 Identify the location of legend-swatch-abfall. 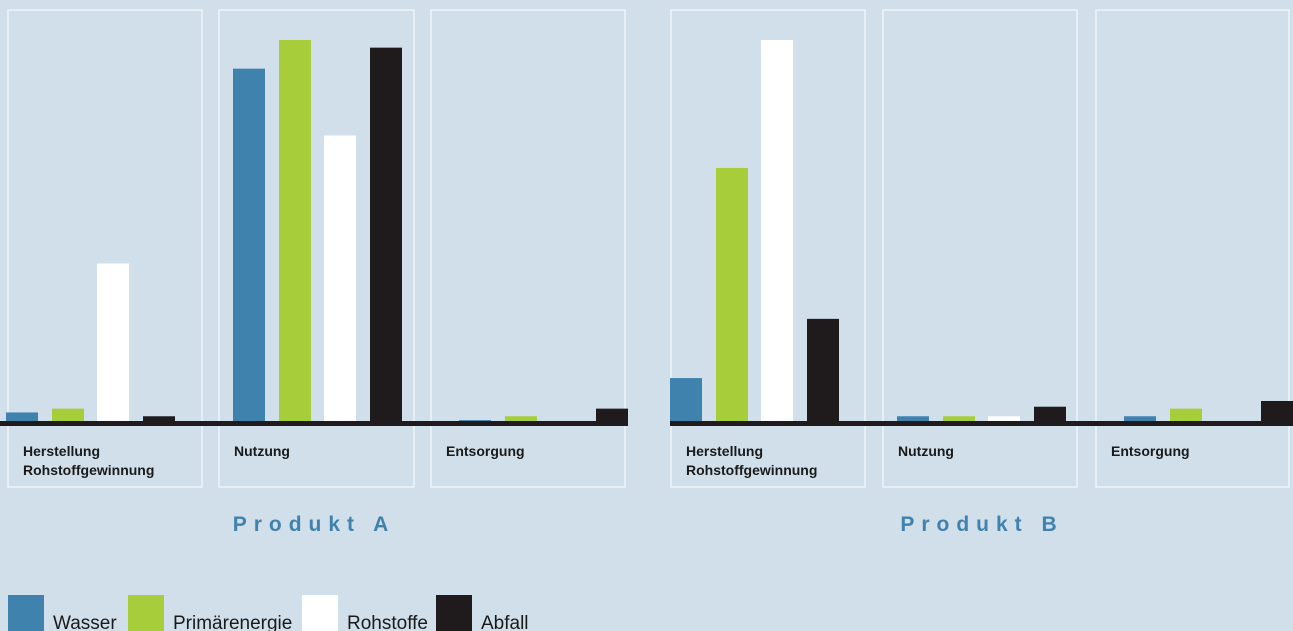
(454, 613).